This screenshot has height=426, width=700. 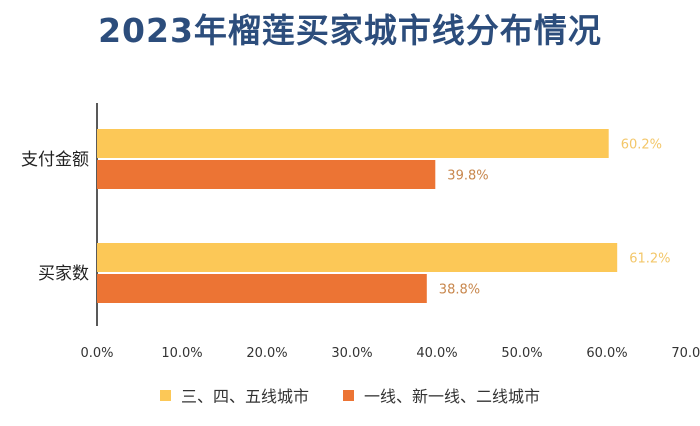 I want to click on legend-swatch-tier12, so click(x=348, y=395).